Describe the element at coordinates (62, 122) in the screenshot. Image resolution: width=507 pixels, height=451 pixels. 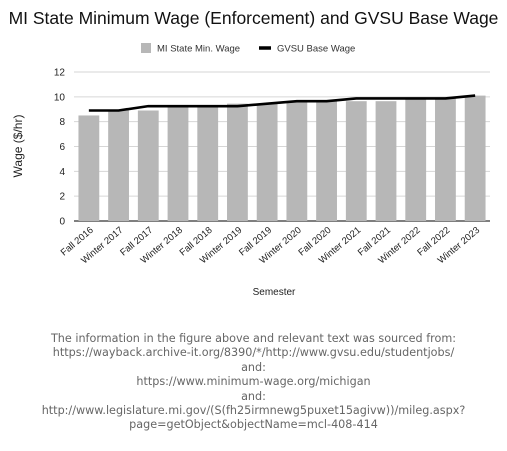
I see `y-tick-label: 8` at that location.